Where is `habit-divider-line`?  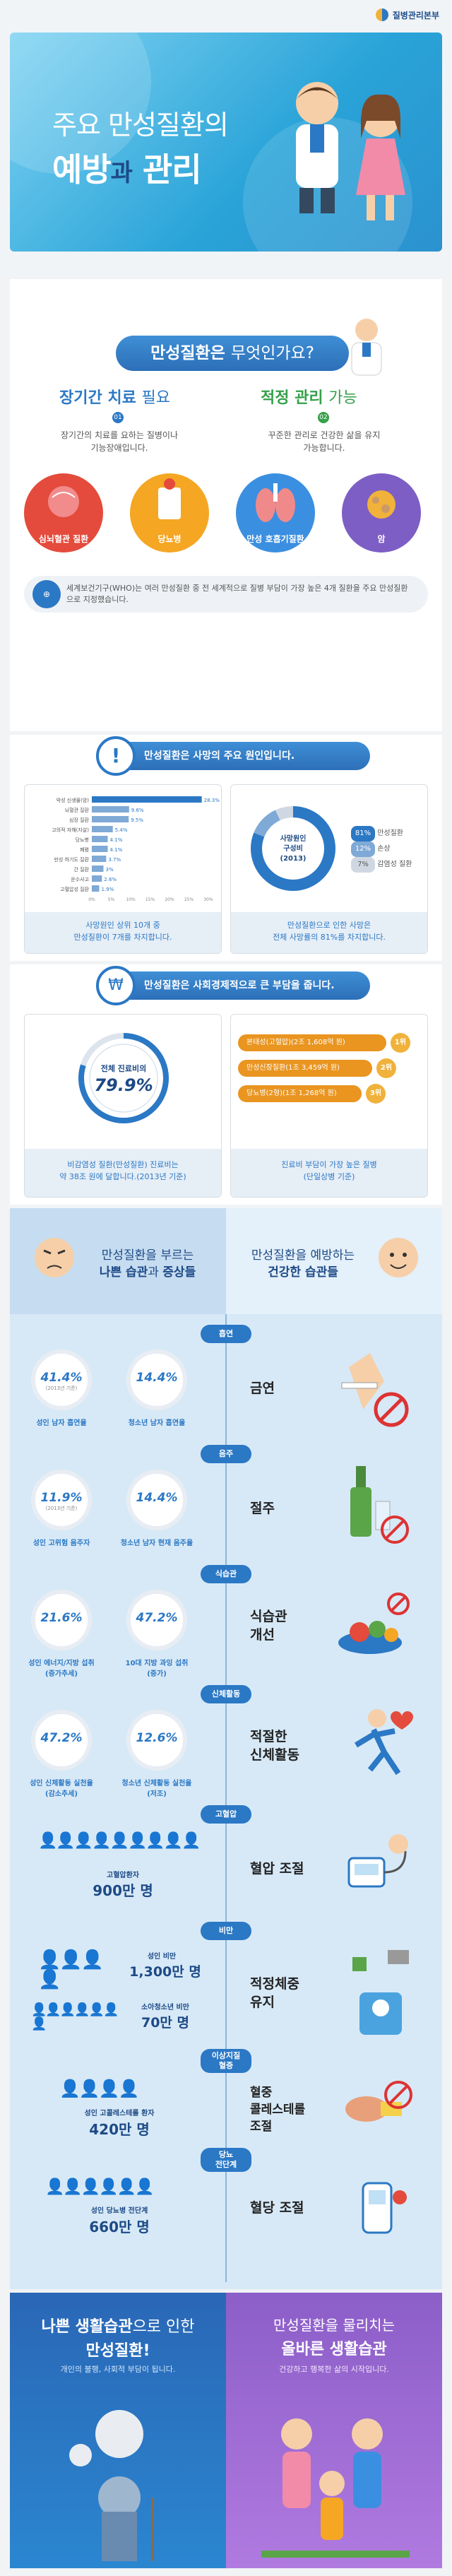 habit-divider-line is located at coordinates (226, 1798).